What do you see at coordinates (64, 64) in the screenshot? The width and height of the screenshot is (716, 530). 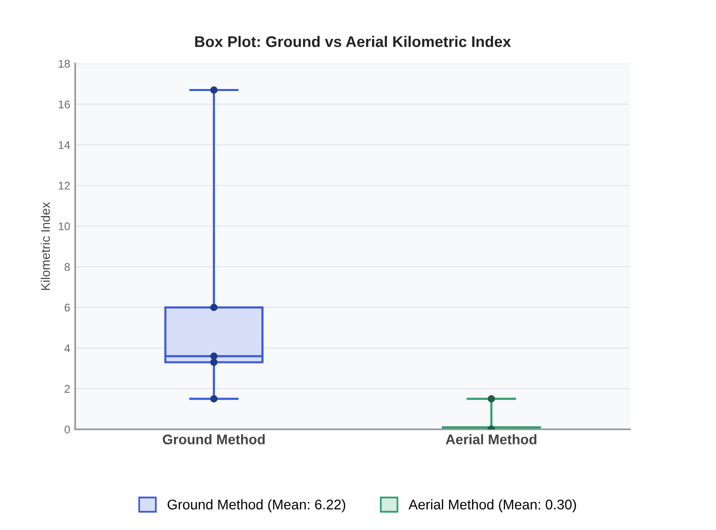 I see `y-tick-label: 18` at bounding box center [64, 64].